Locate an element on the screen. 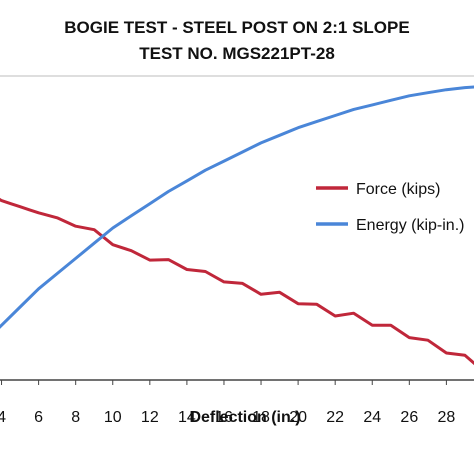  x-tick-label: 14 is located at coordinates (187, 417).